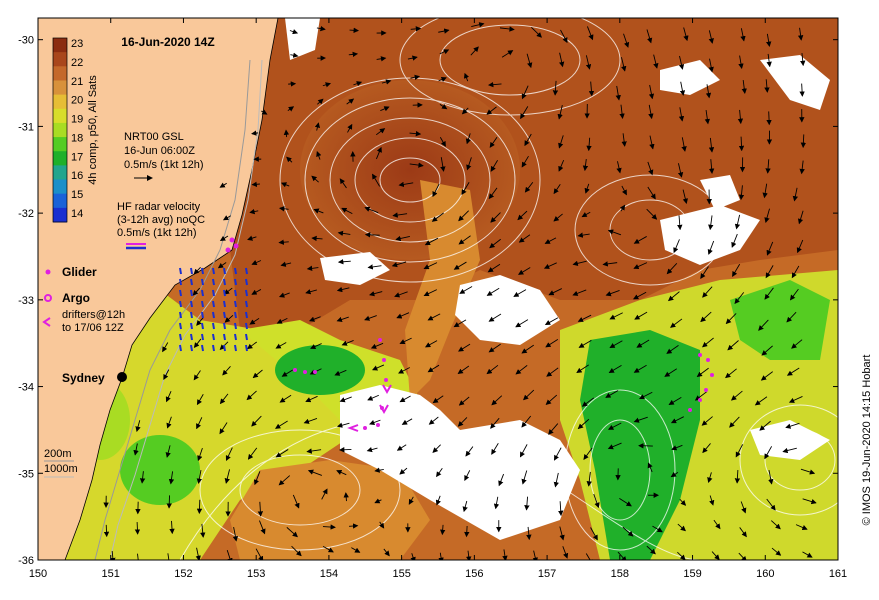 The image size is (879, 600). I want to click on credit-text: © IMOS 19-Jun-2020 14:15 Hobart, so click(867, 440).